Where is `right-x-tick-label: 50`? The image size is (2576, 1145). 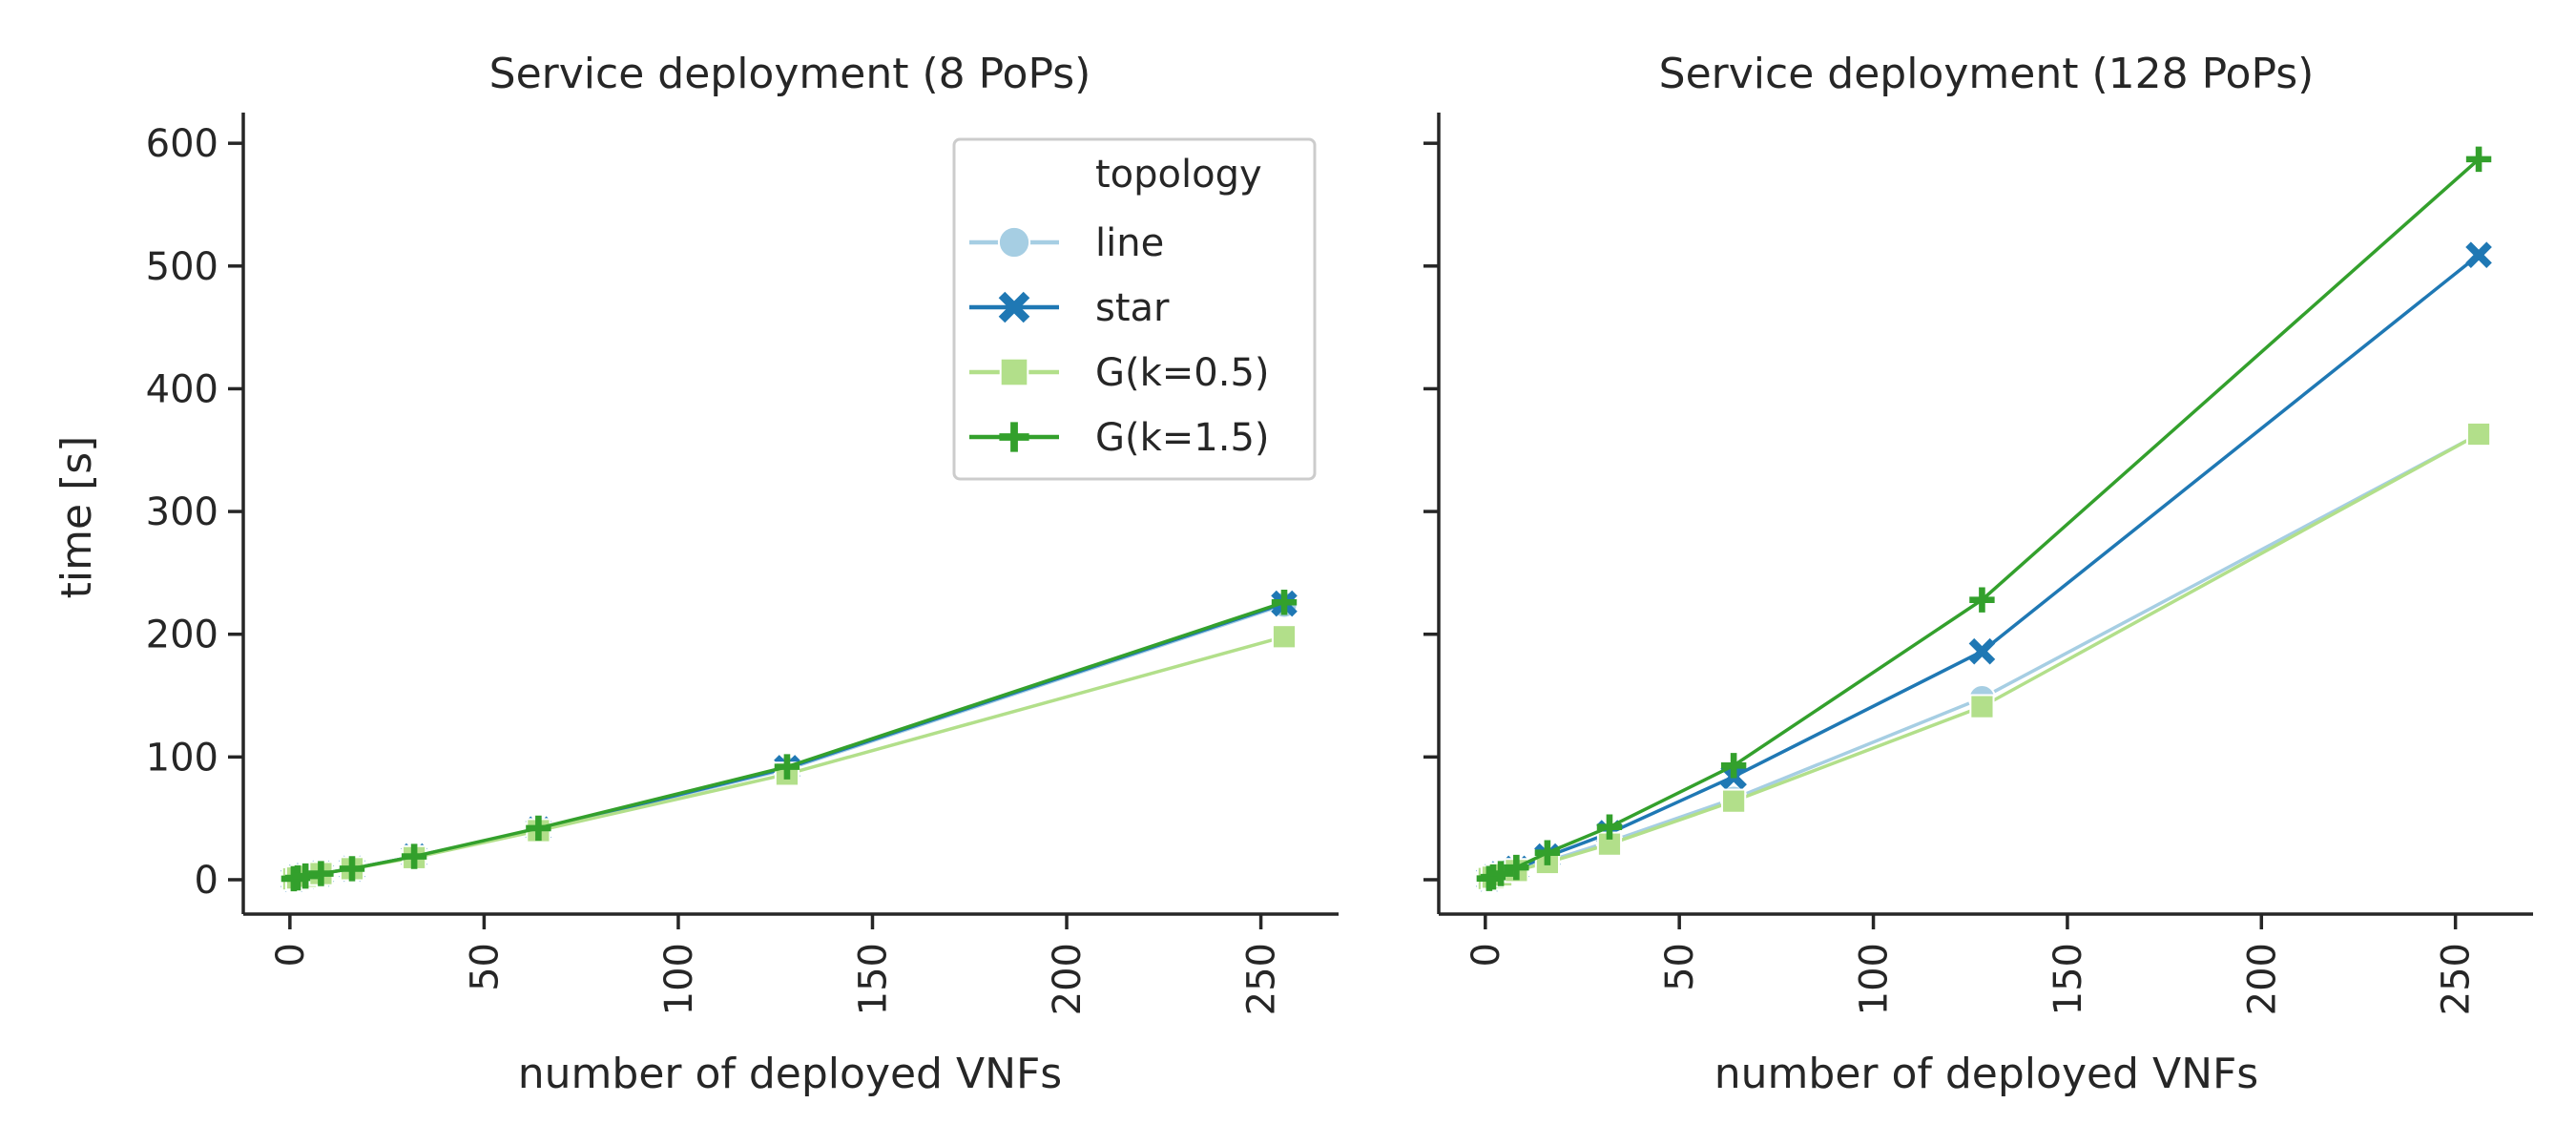 right-x-tick-label: 50 is located at coordinates (1680, 967).